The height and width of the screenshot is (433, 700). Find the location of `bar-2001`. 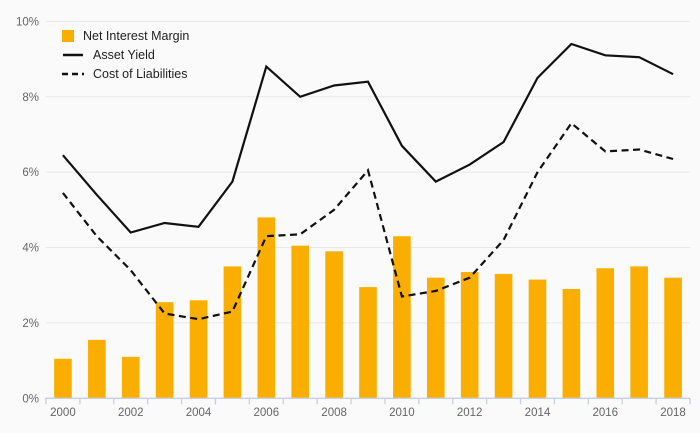

bar-2001 is located at coordinates (97, 369).